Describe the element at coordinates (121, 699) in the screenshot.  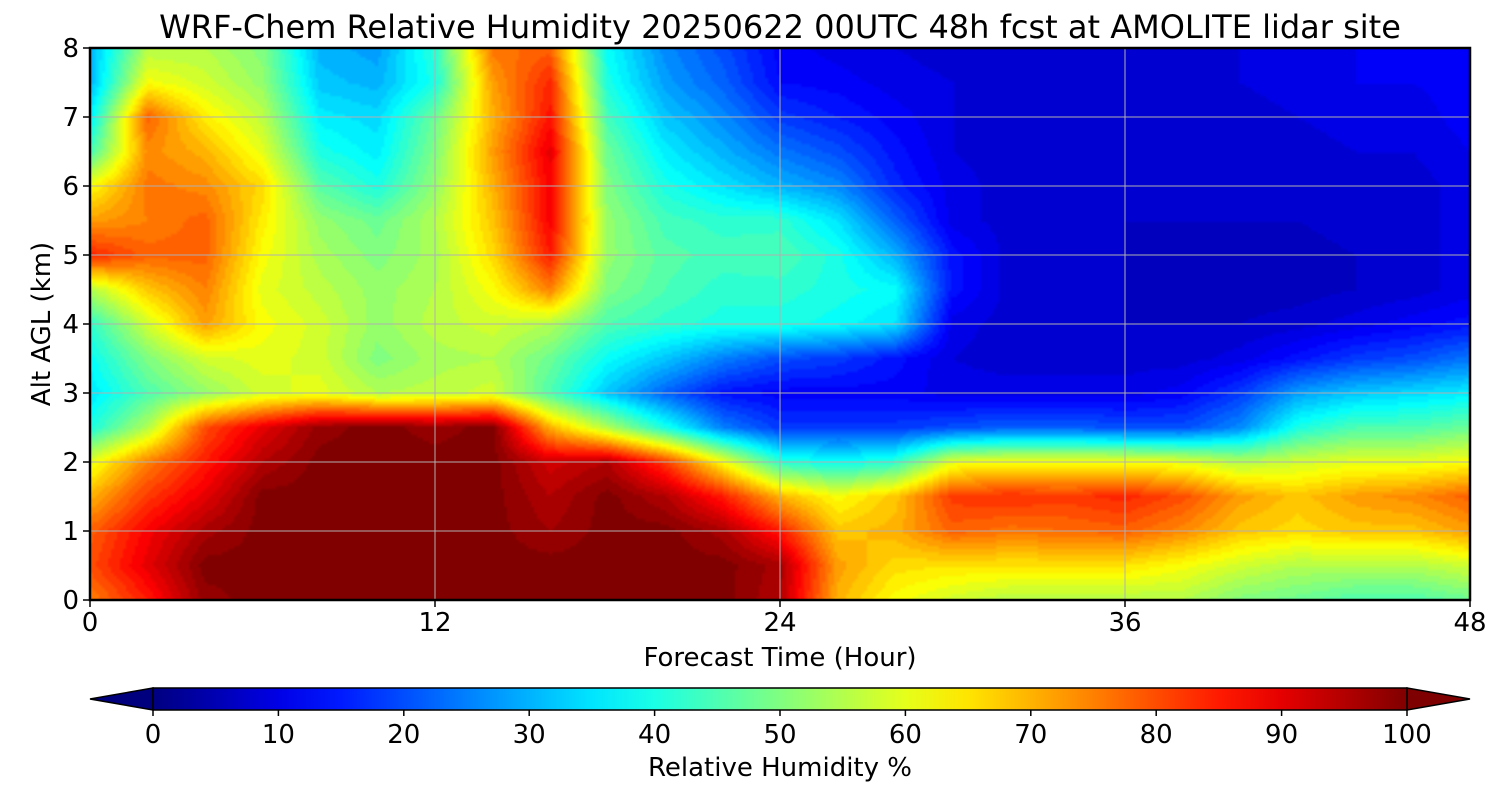
I see `colorbar-extend-low` at that location.